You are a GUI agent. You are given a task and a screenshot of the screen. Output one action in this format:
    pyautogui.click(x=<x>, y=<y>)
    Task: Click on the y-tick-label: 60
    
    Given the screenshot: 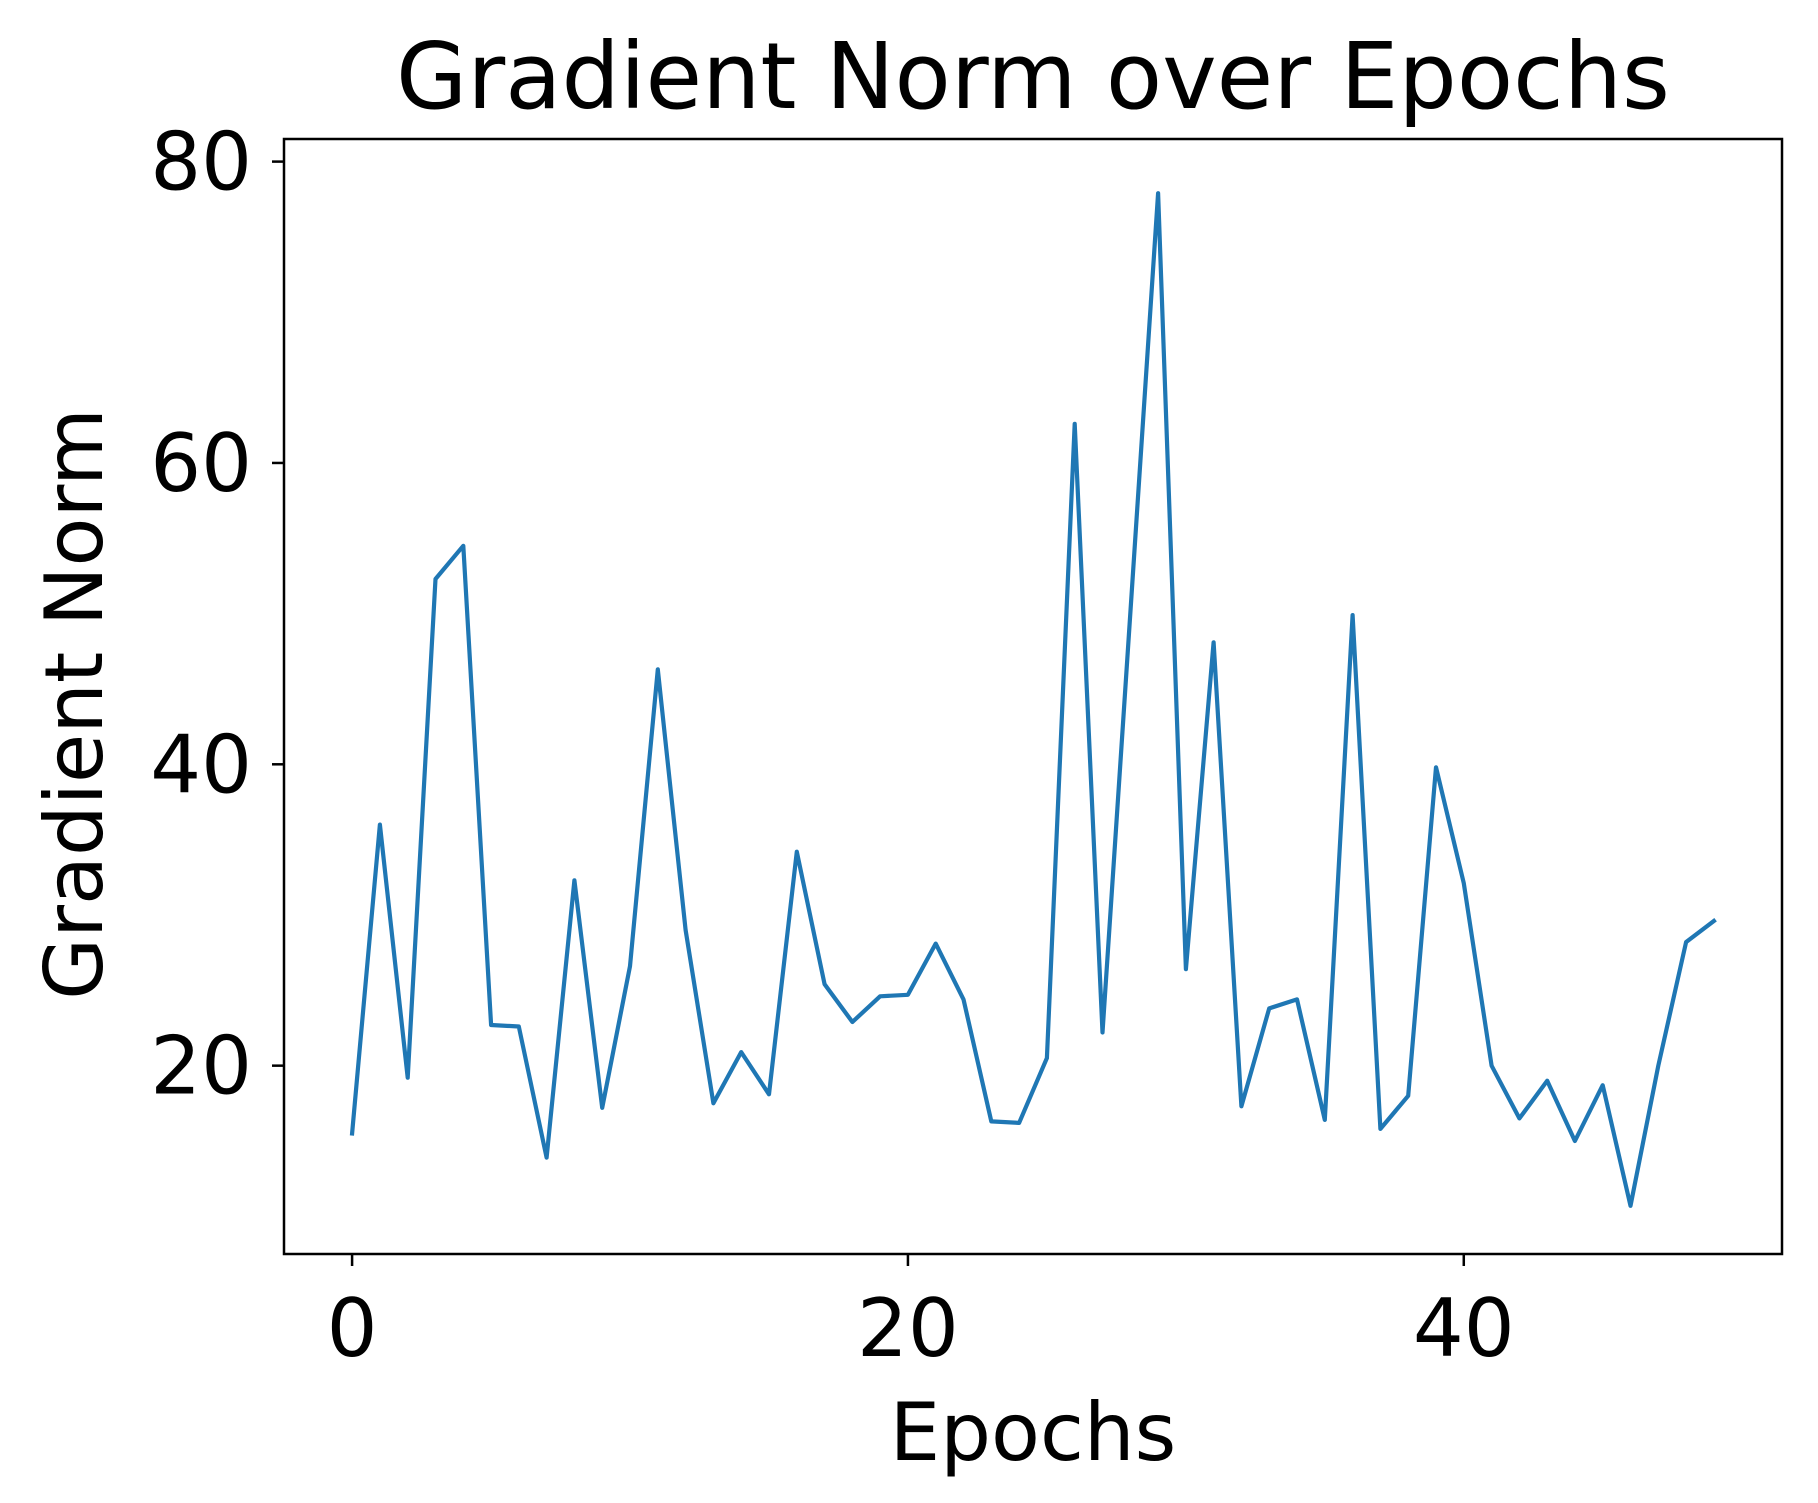 What is the action you would take?
    pyautogui.click(x=201, y=463)
    